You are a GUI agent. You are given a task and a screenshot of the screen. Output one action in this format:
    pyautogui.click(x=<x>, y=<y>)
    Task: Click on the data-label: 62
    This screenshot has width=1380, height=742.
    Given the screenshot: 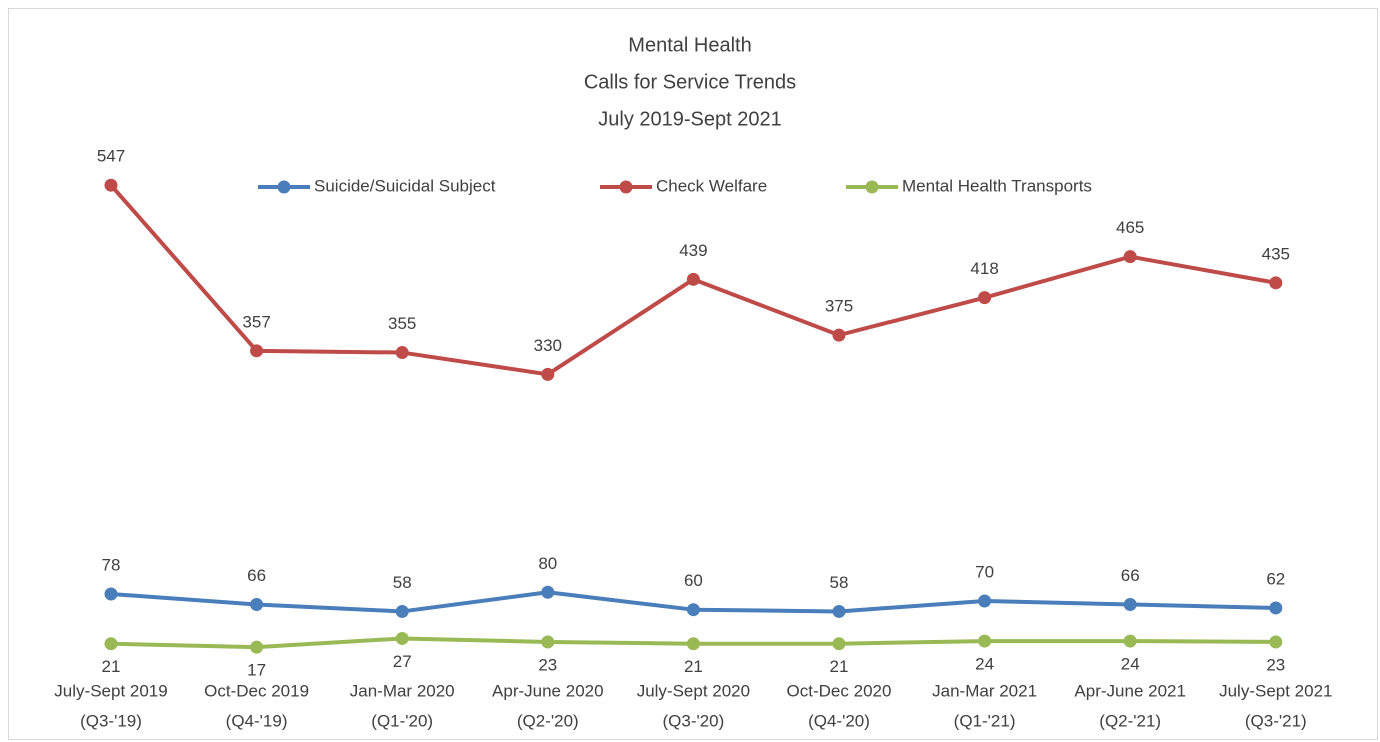 What is the action you would take?
    pyautogui.click(x=1275, y=578)
    